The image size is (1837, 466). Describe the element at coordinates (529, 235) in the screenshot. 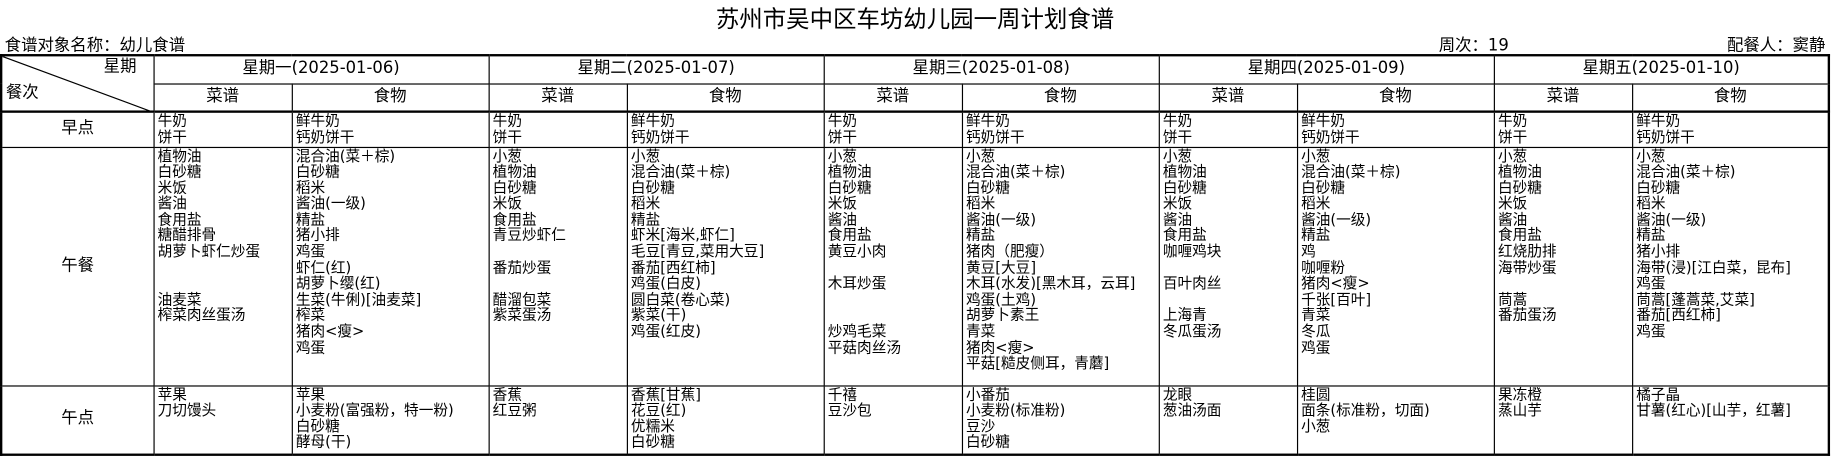

I see `dish-item: 青豆炒虾仁` at that location.